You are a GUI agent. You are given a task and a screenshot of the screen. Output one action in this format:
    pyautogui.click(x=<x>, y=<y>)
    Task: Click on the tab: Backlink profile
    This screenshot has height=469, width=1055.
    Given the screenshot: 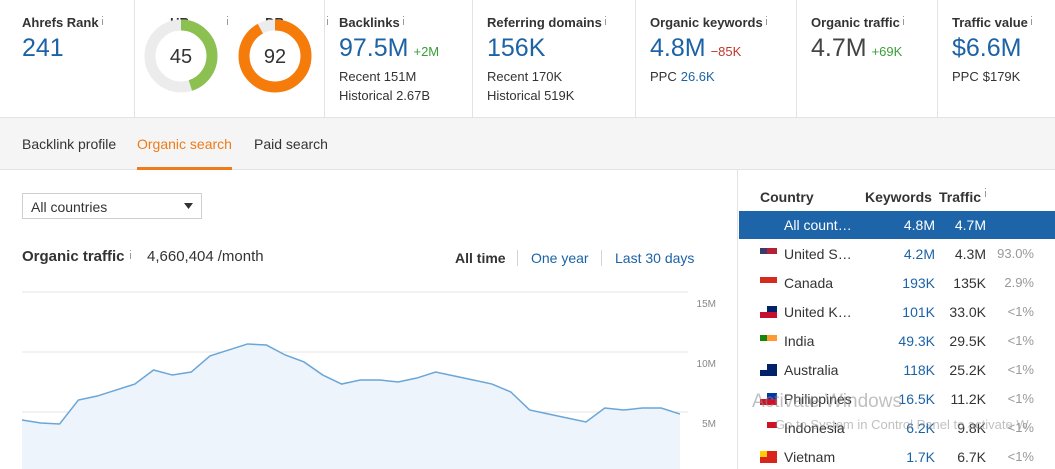 What is the action you would take?
    pyautogui.click(x=69, y=144)
    